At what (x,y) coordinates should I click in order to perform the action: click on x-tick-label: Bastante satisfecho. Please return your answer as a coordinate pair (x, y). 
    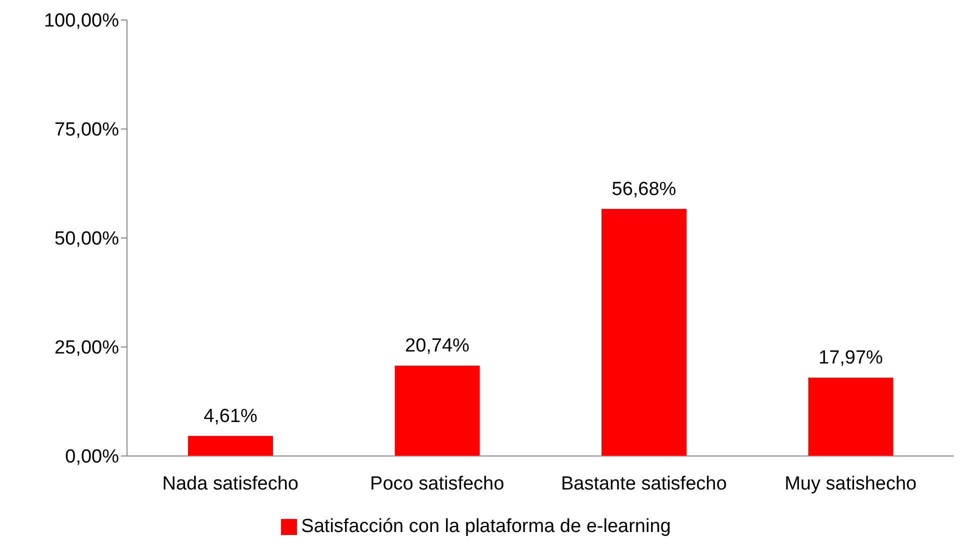
    Looking at the image, I should click on (643, 483).